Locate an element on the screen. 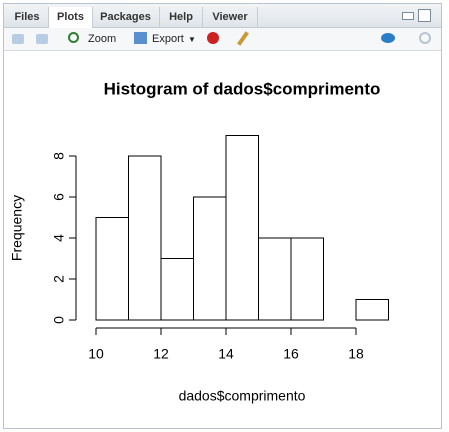  tab: Packages is located at coordinates (126, 17).